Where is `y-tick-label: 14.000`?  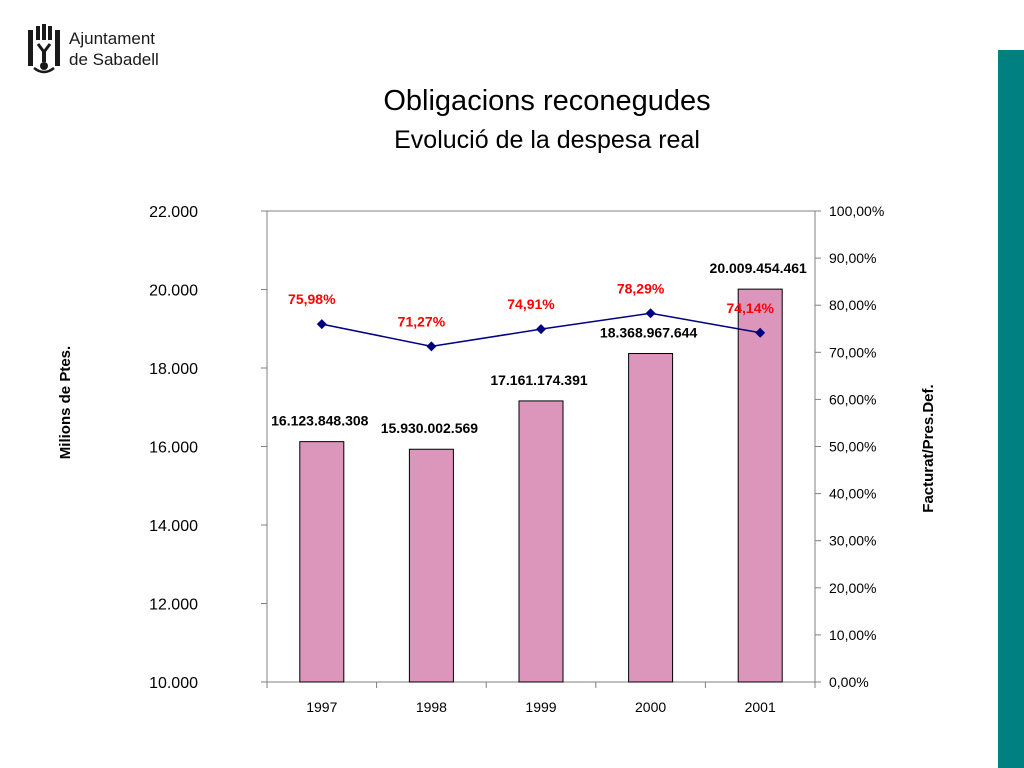
y-tick-label: 14.000 is located at coordinates (173, 526).